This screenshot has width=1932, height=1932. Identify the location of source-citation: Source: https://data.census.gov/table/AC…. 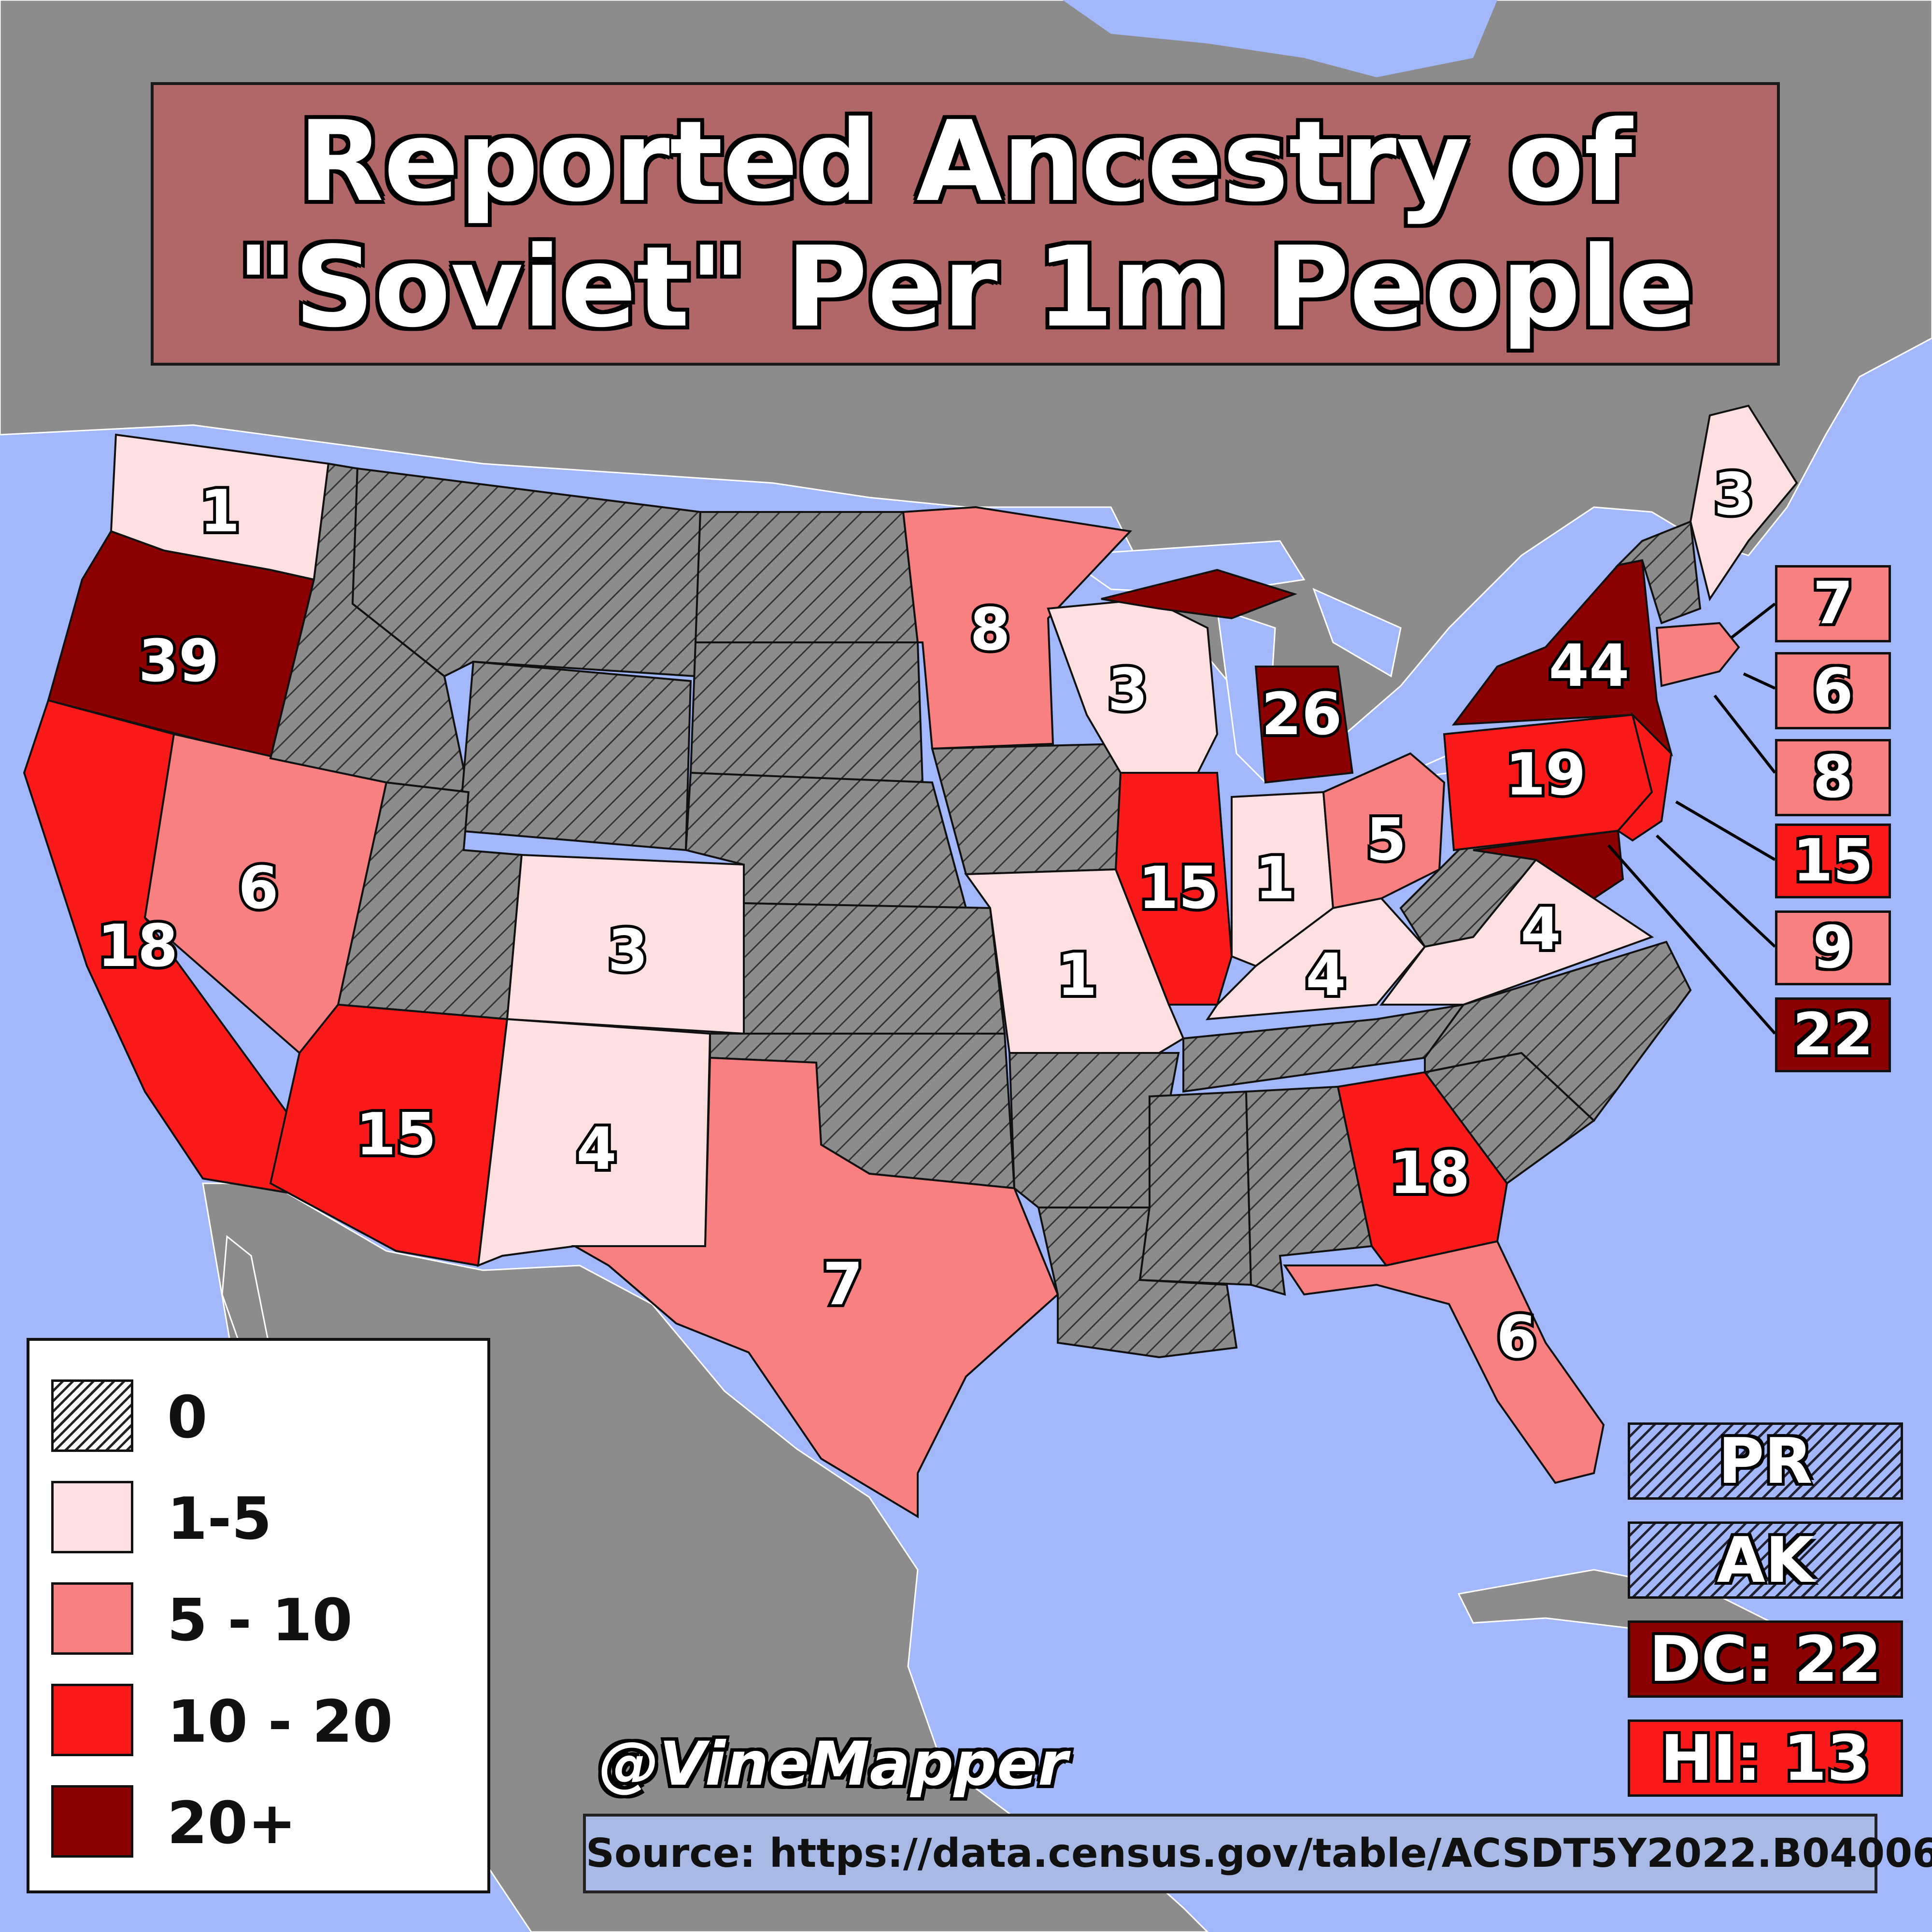
(1257, 1853).